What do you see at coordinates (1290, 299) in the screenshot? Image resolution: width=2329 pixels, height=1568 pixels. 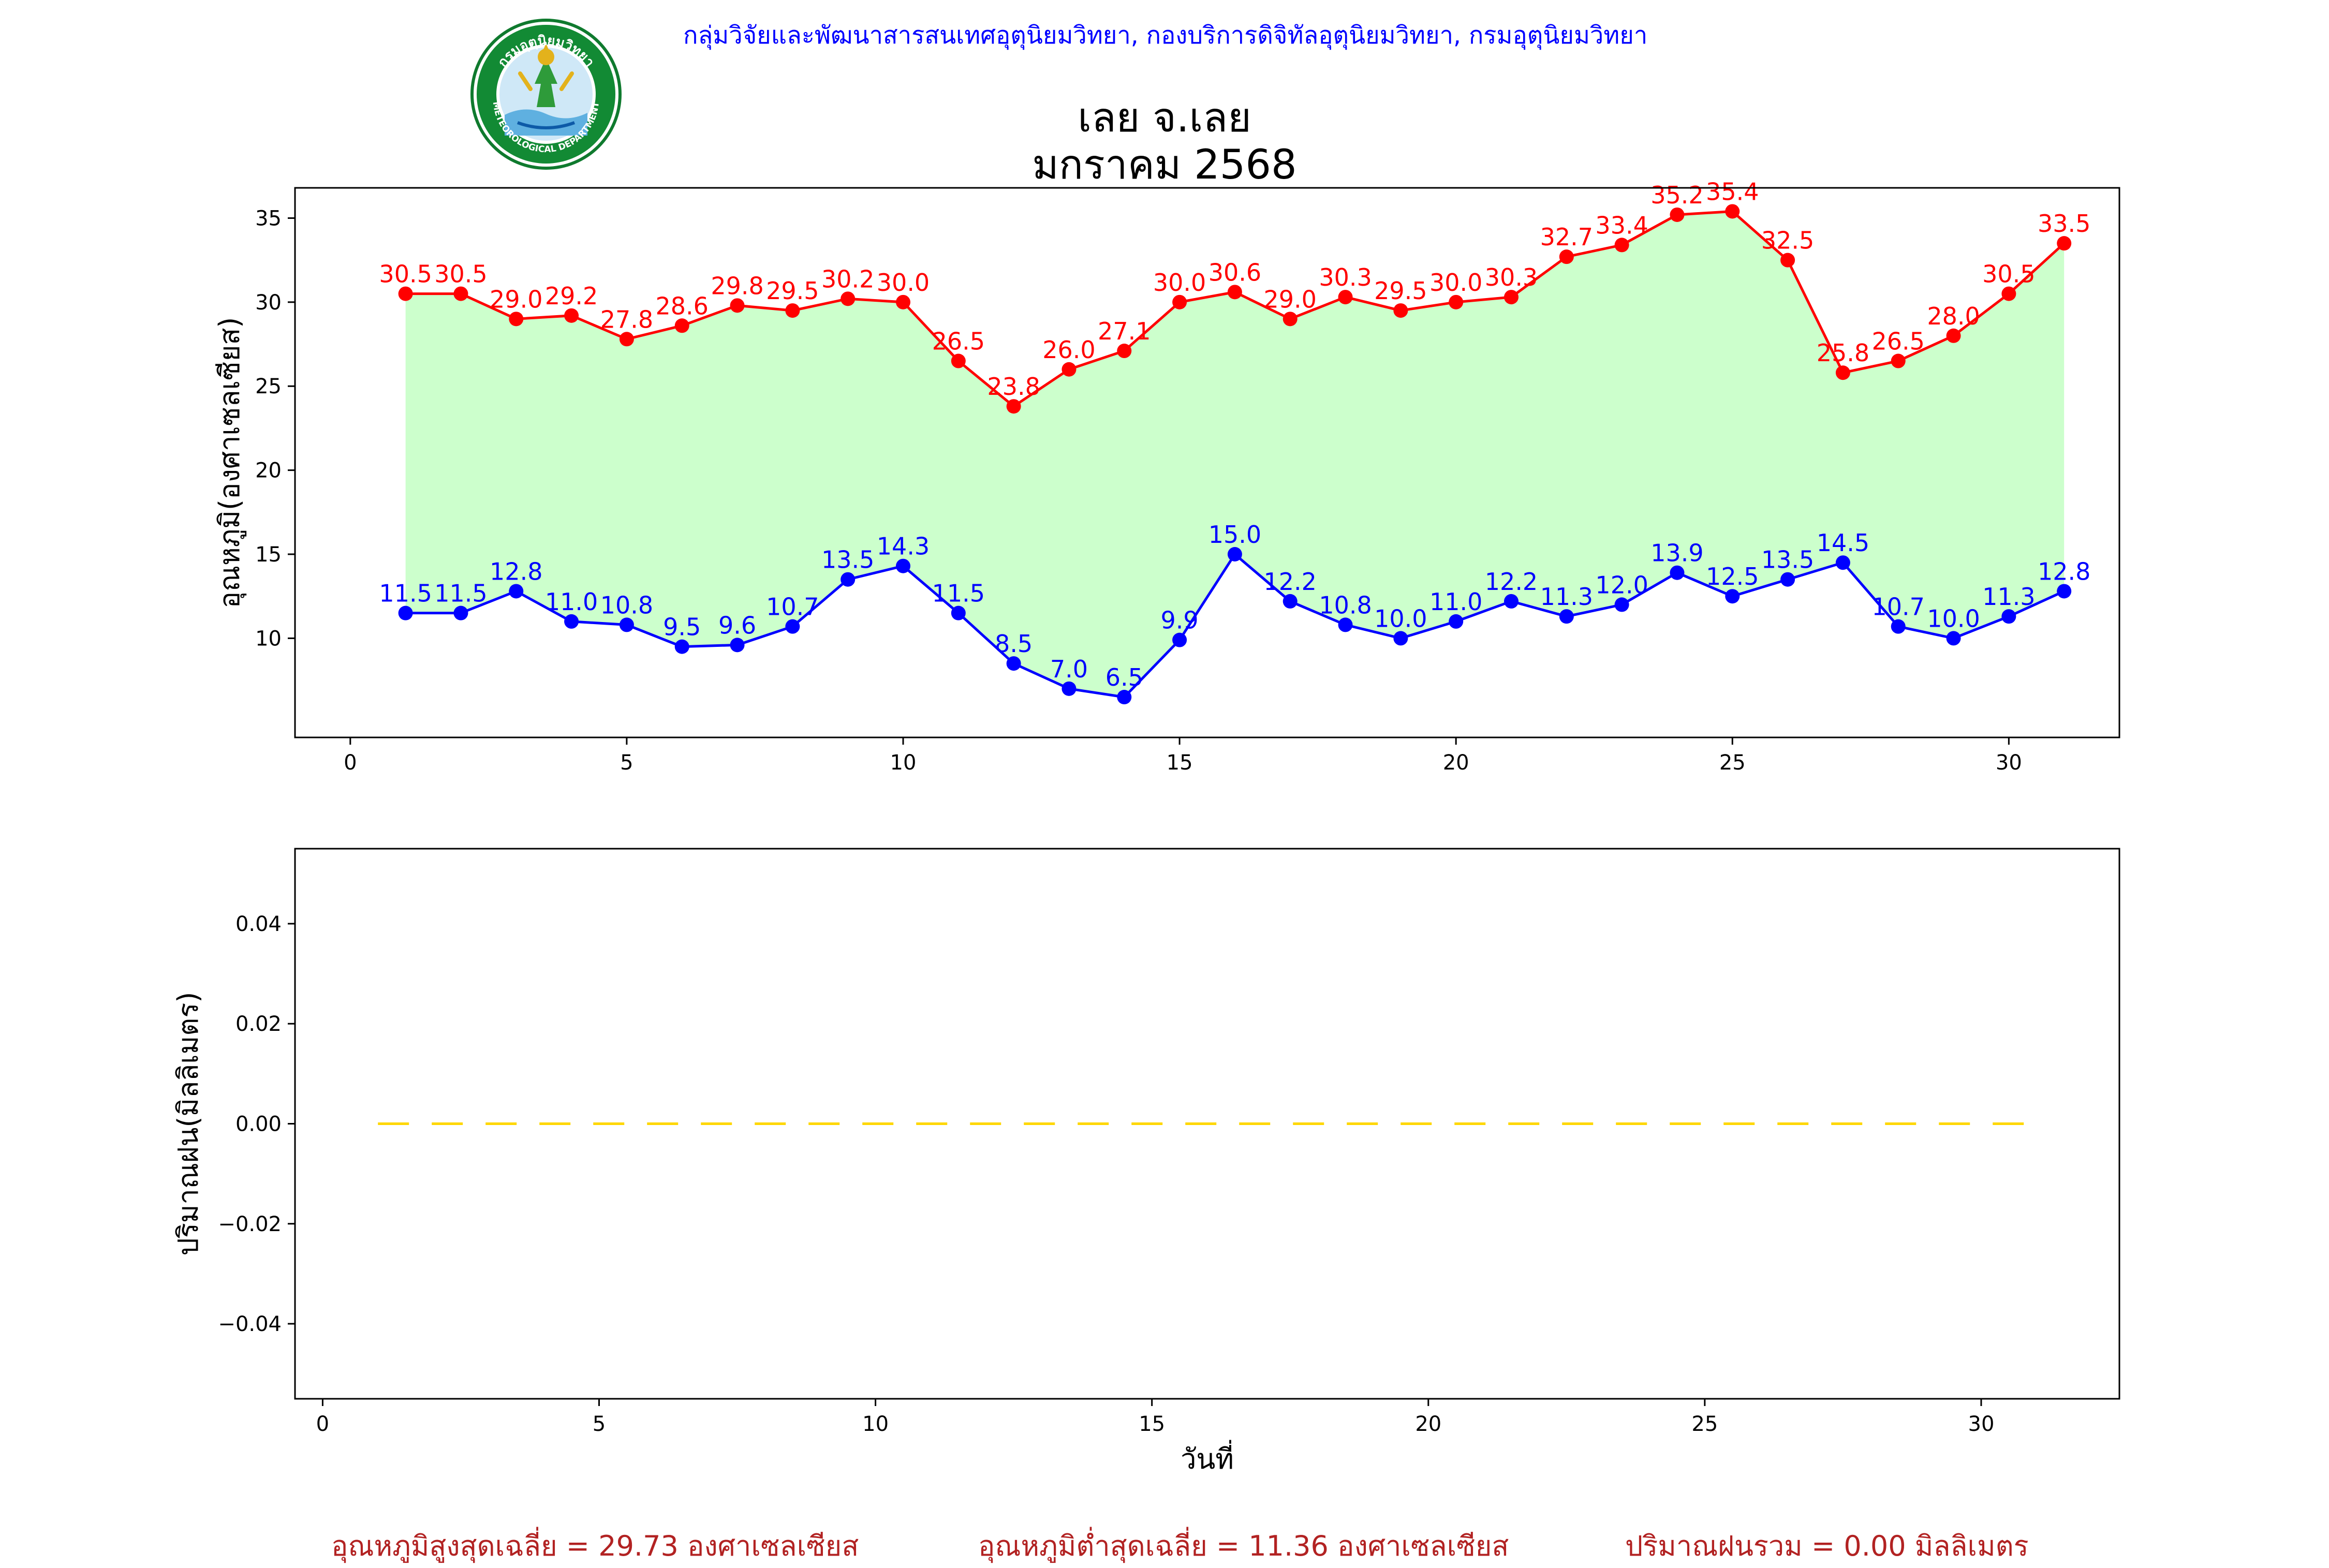 I see `max-data-label: 29.0` at bounding box center [1290, 299].